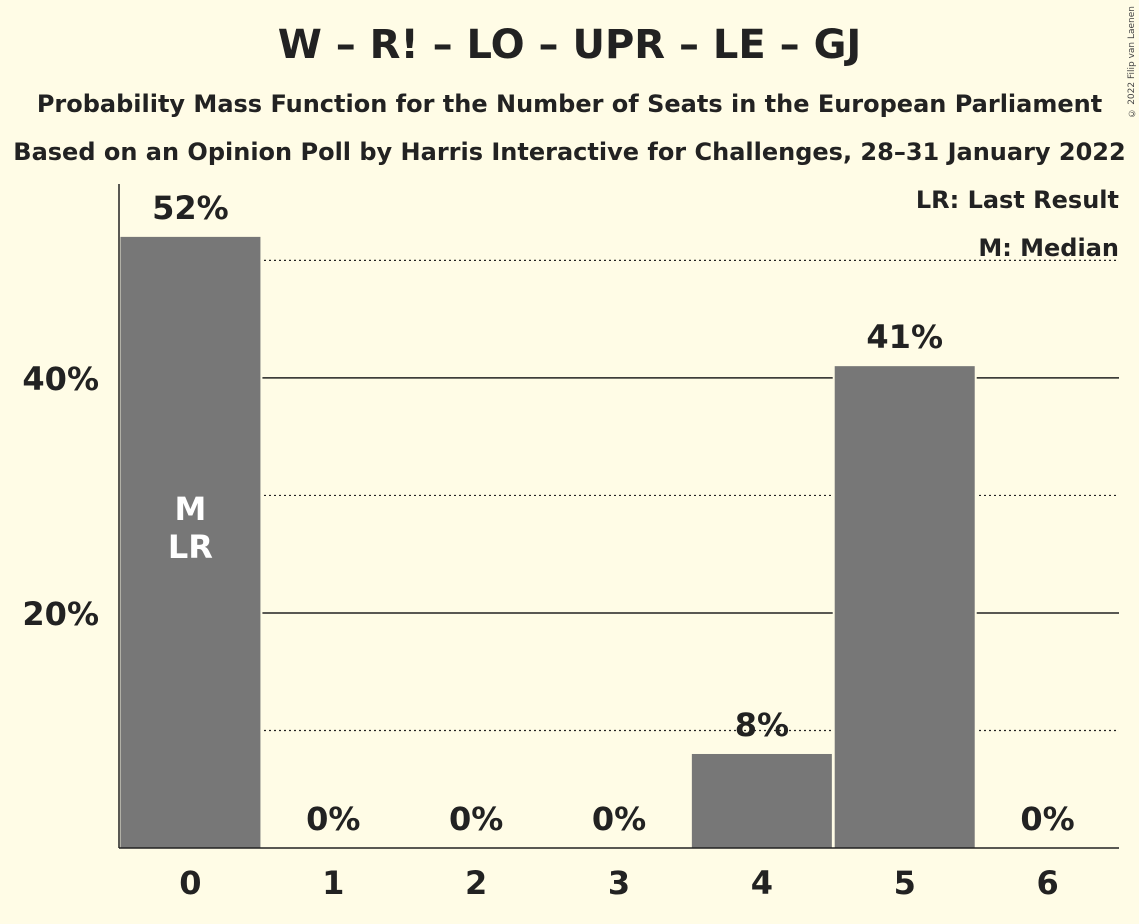 The image size is (1139, 924). What do you see at coordinates (1047, 883) in the screenshot?
I see `x-tick-label-6: 6` at bounding box center [1047, 883].